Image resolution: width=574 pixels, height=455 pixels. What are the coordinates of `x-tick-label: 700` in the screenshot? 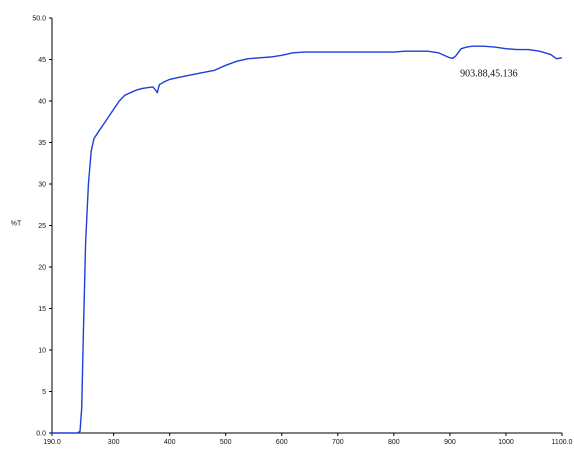 It's located at (338, 442).